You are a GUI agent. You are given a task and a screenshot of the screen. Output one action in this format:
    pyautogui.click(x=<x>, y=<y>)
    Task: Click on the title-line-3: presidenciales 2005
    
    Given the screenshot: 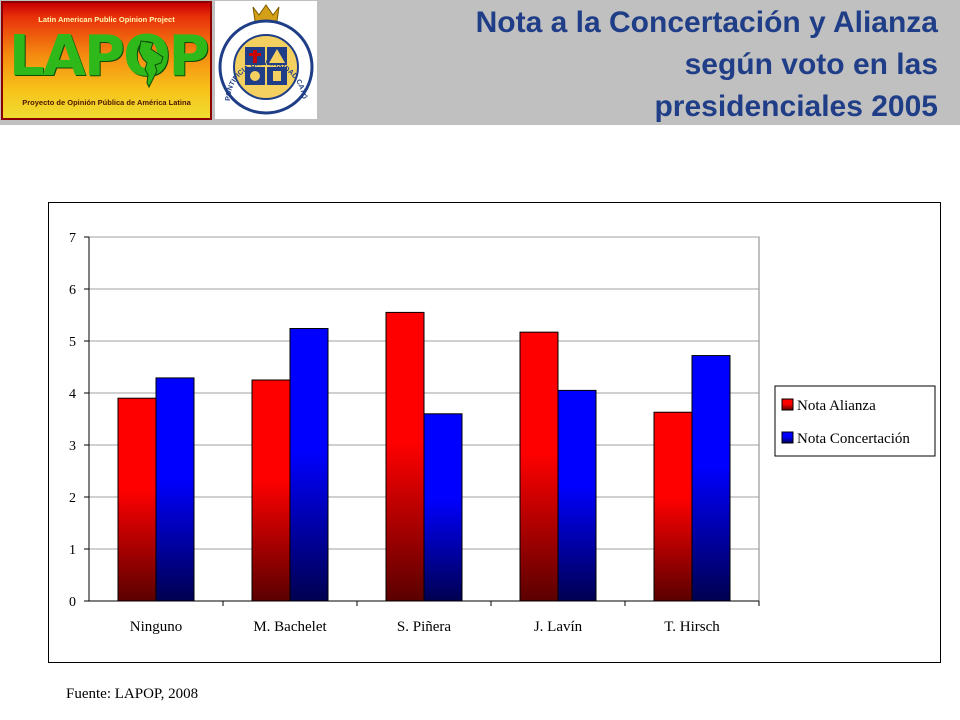 What is the action you would take?
    pyautogui.click(x=796, y=106)
    